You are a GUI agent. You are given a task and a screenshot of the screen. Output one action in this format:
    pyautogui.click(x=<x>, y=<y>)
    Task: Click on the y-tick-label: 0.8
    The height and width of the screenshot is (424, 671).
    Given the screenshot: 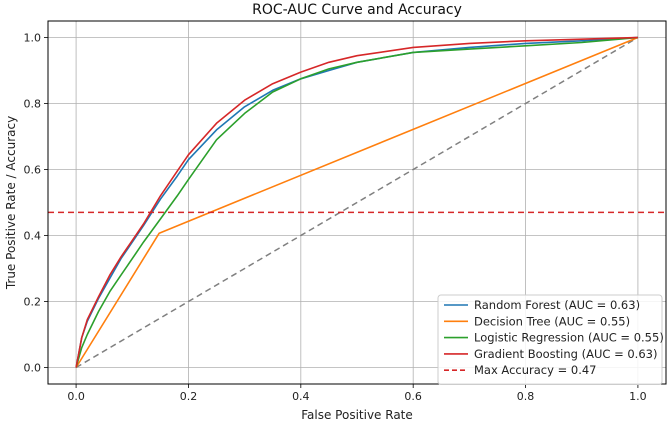 What is the action you would take?
    pyautogui.click(x=33, y=104)
    